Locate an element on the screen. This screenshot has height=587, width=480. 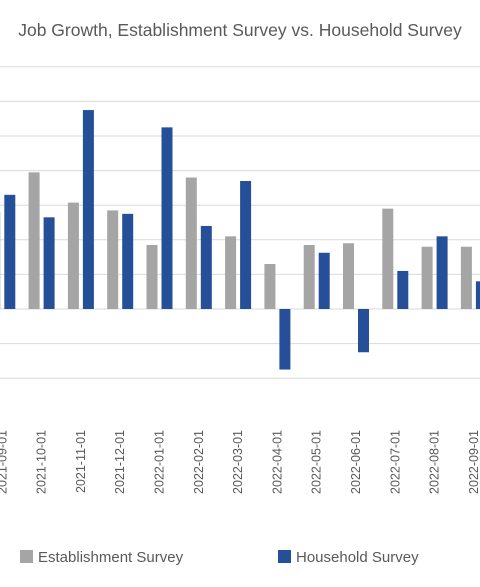
x-tick-label: 2021-11-01 is located at coordinates (81, 461).